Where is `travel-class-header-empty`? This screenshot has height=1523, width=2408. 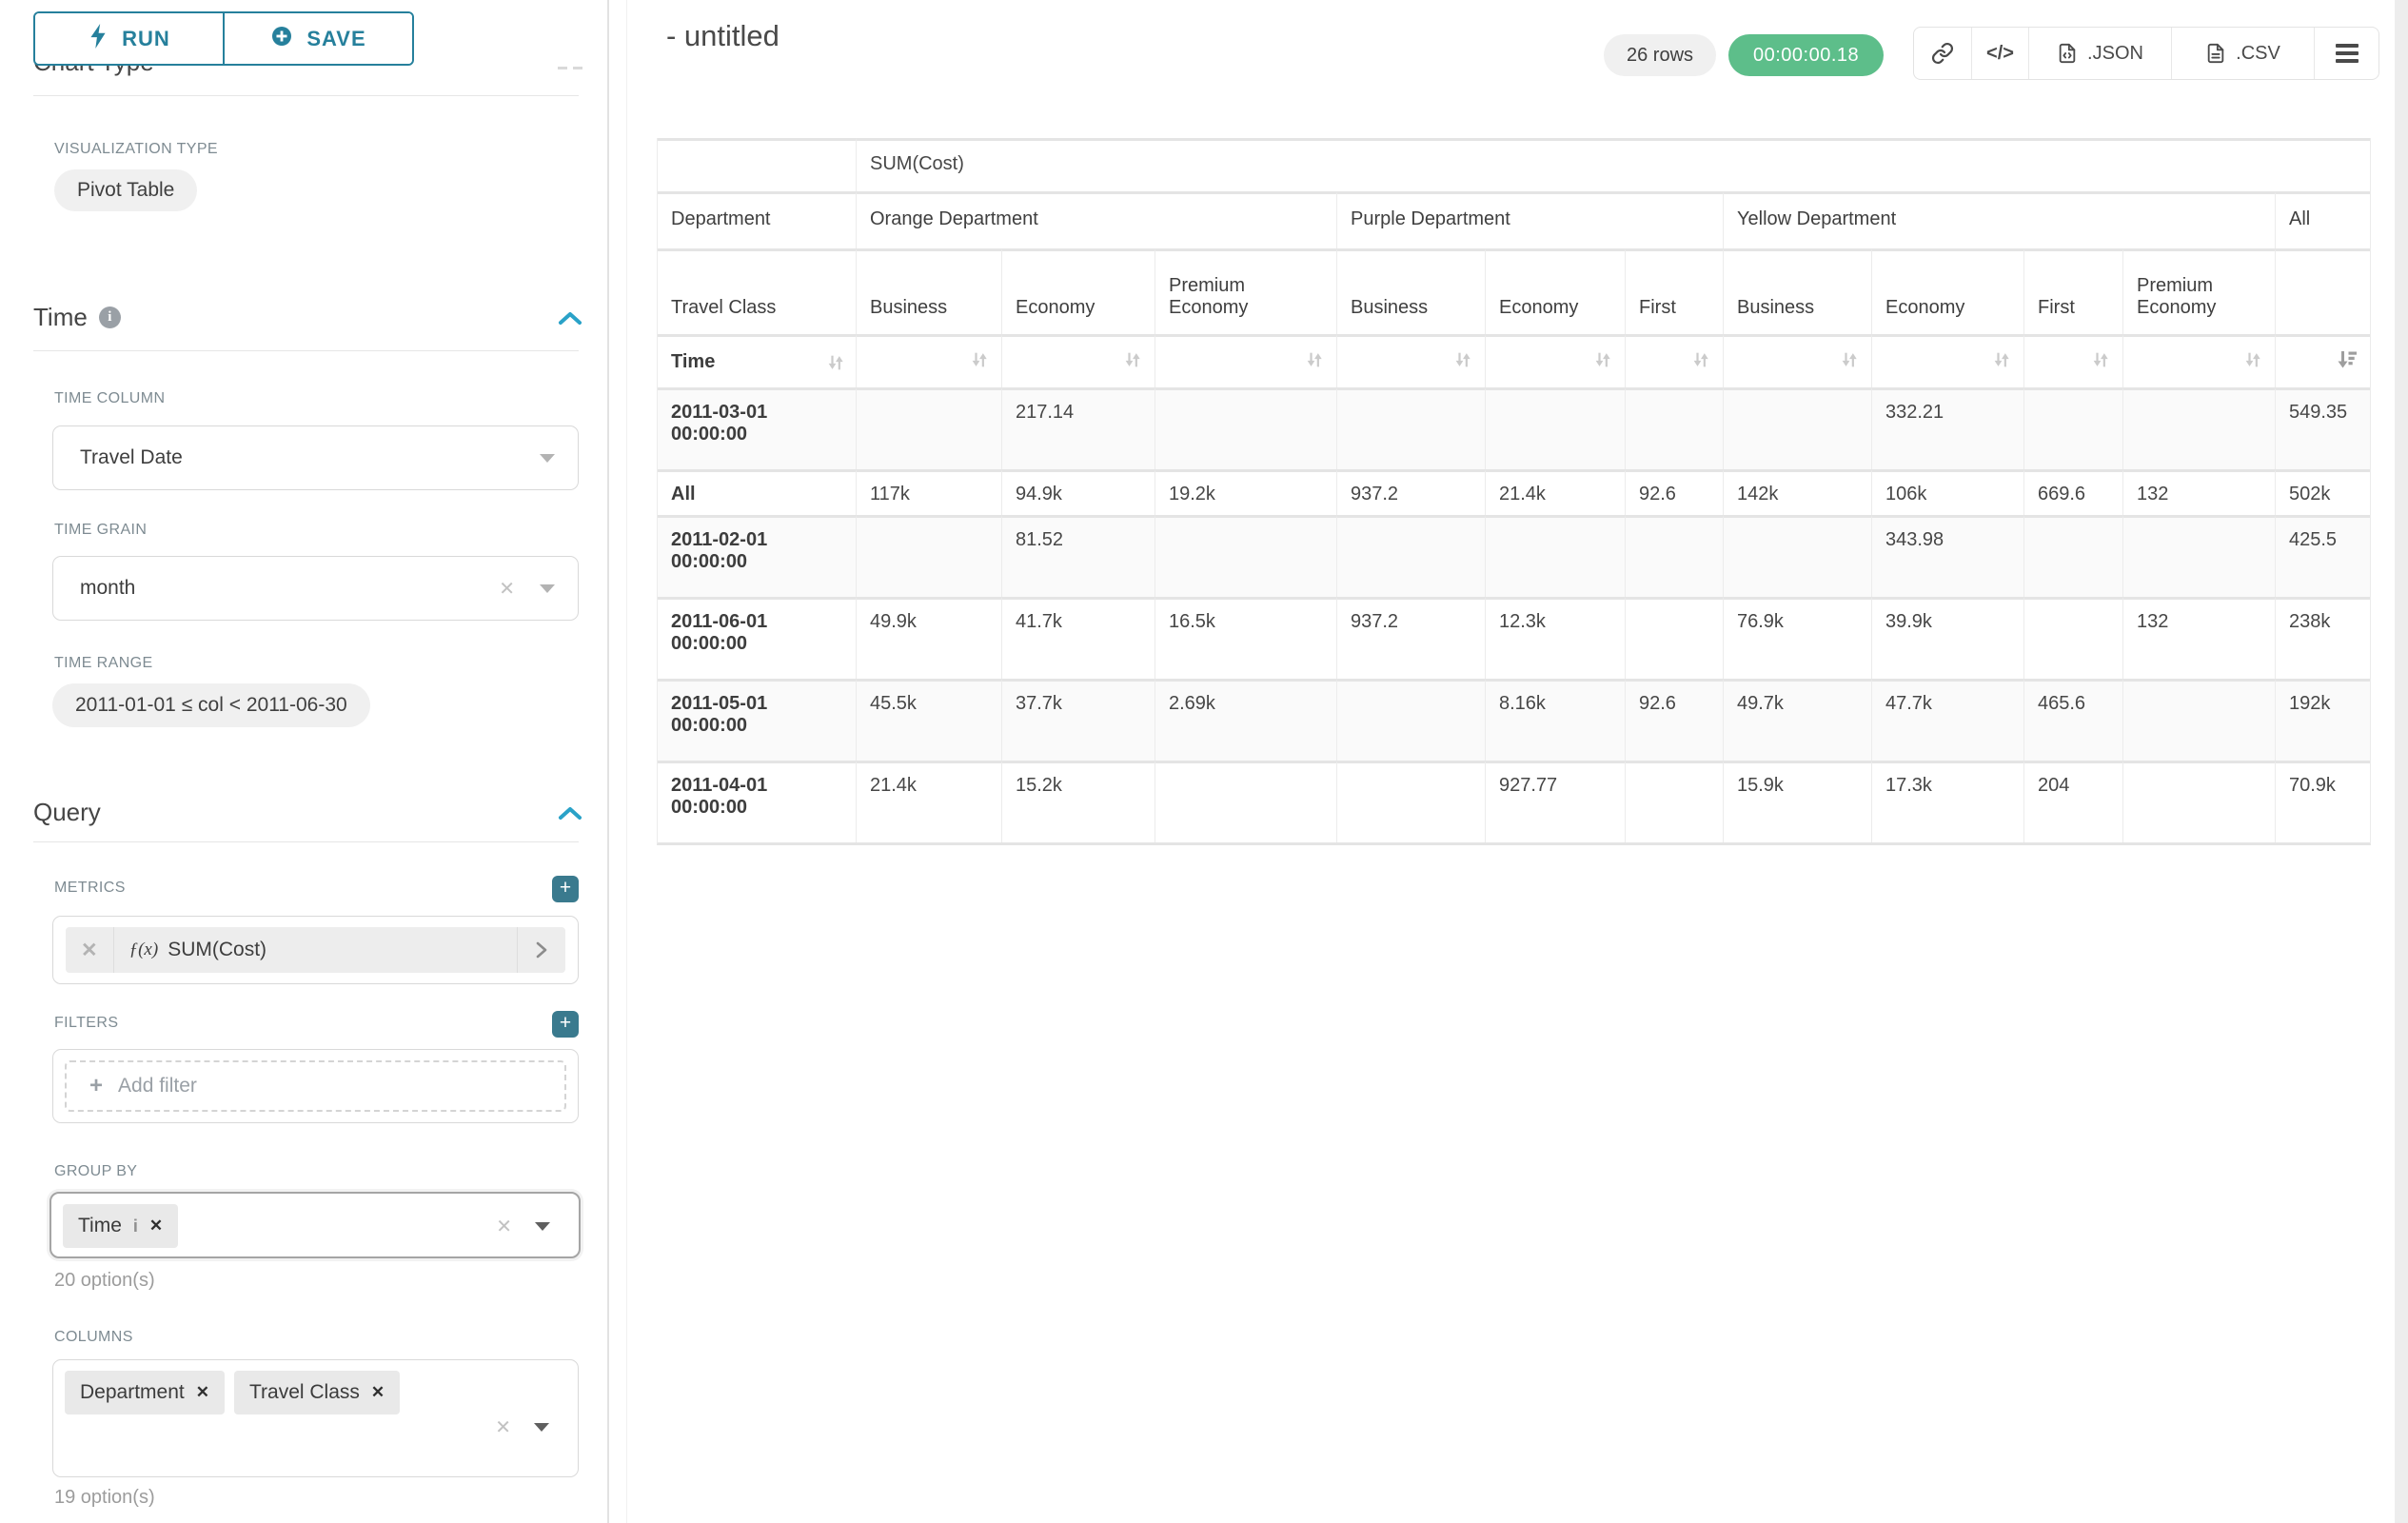
travel-class-header-empty is located at coordinates (2323, 291).